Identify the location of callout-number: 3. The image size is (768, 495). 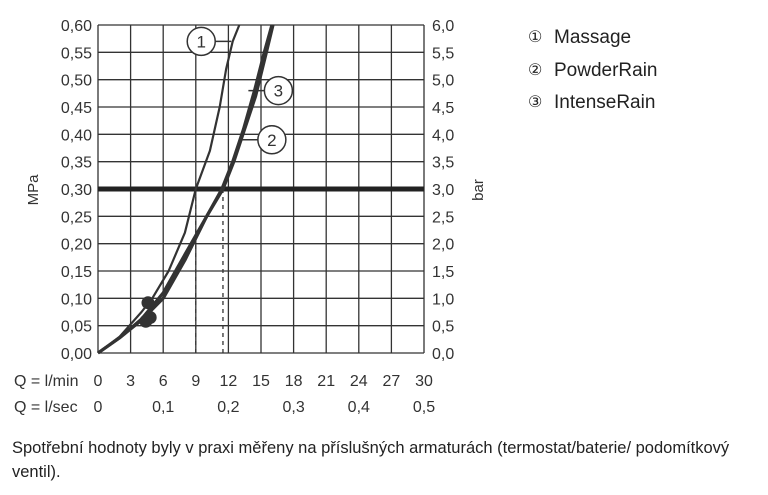
(278, 91).